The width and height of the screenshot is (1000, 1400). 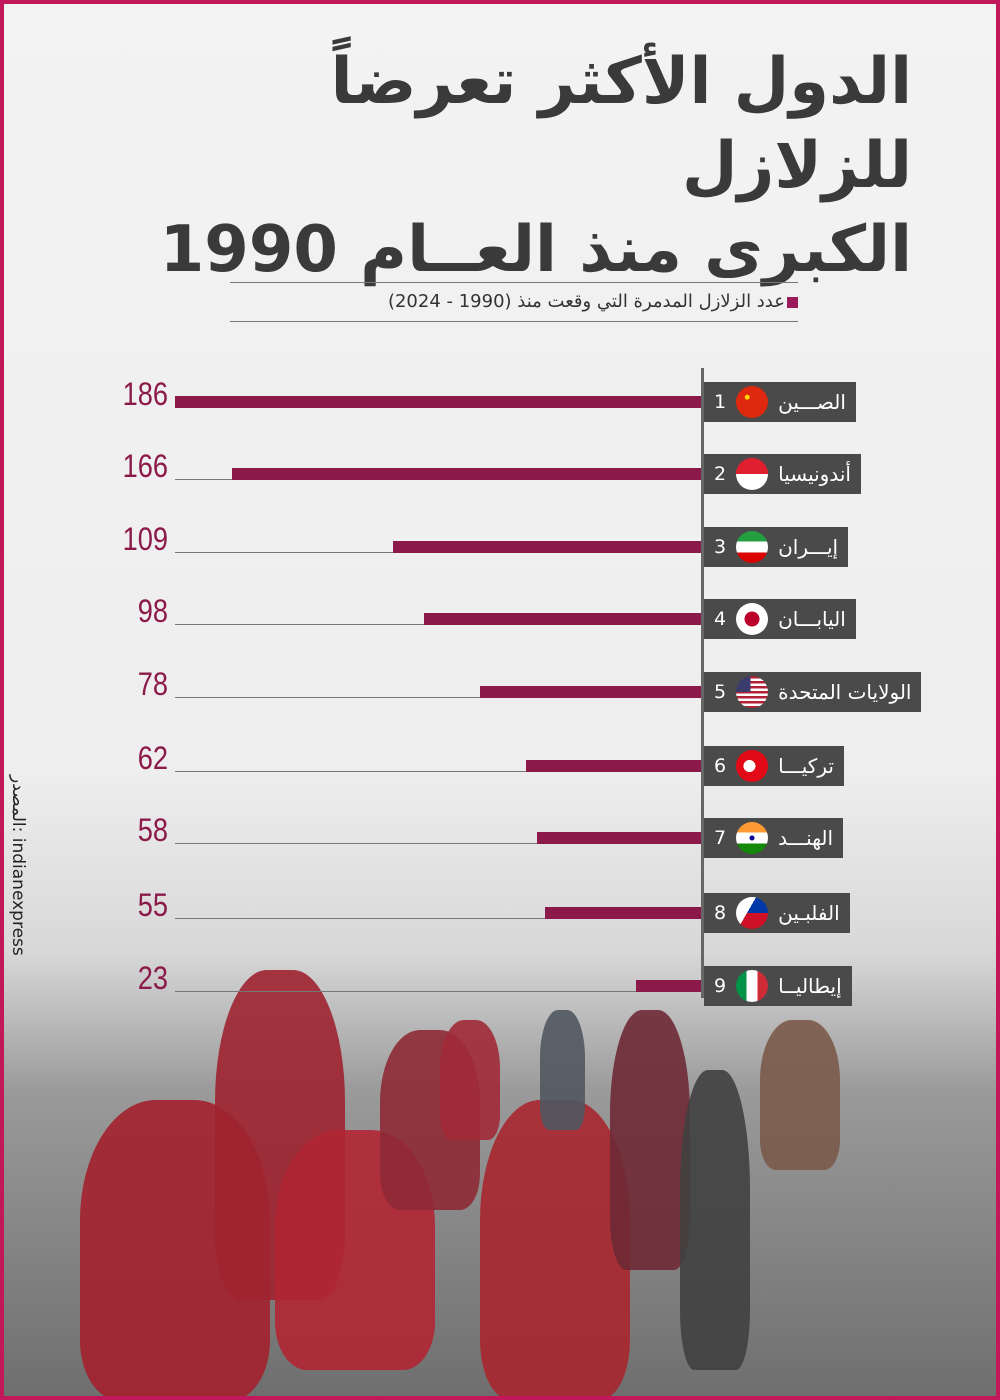 What do you see at coordinates (752, 766) in the screenshot?
I see `turkey-flag-icon` at bounding box center [752, 766].